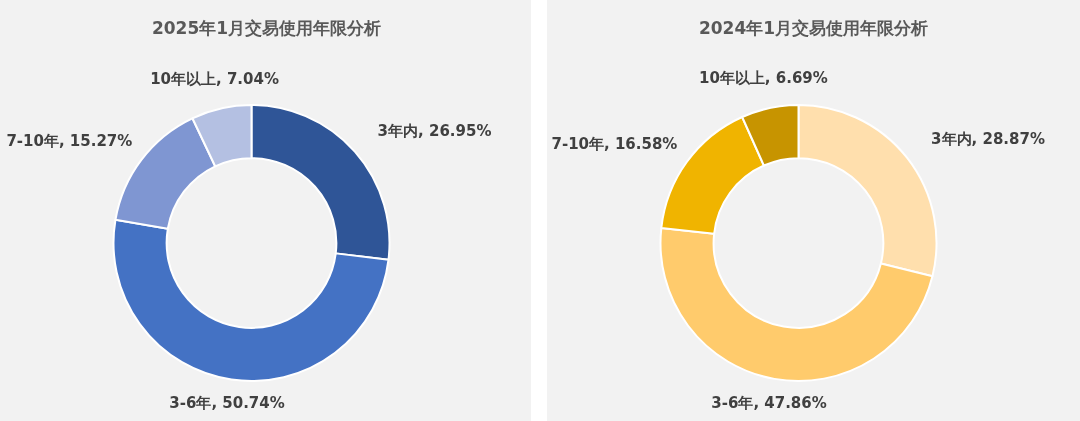  What do you see at coordinates (214, 78) in the screenshot?
I see `slice-label: 10年以上, 7.04%` at bounding box center [214, 78].